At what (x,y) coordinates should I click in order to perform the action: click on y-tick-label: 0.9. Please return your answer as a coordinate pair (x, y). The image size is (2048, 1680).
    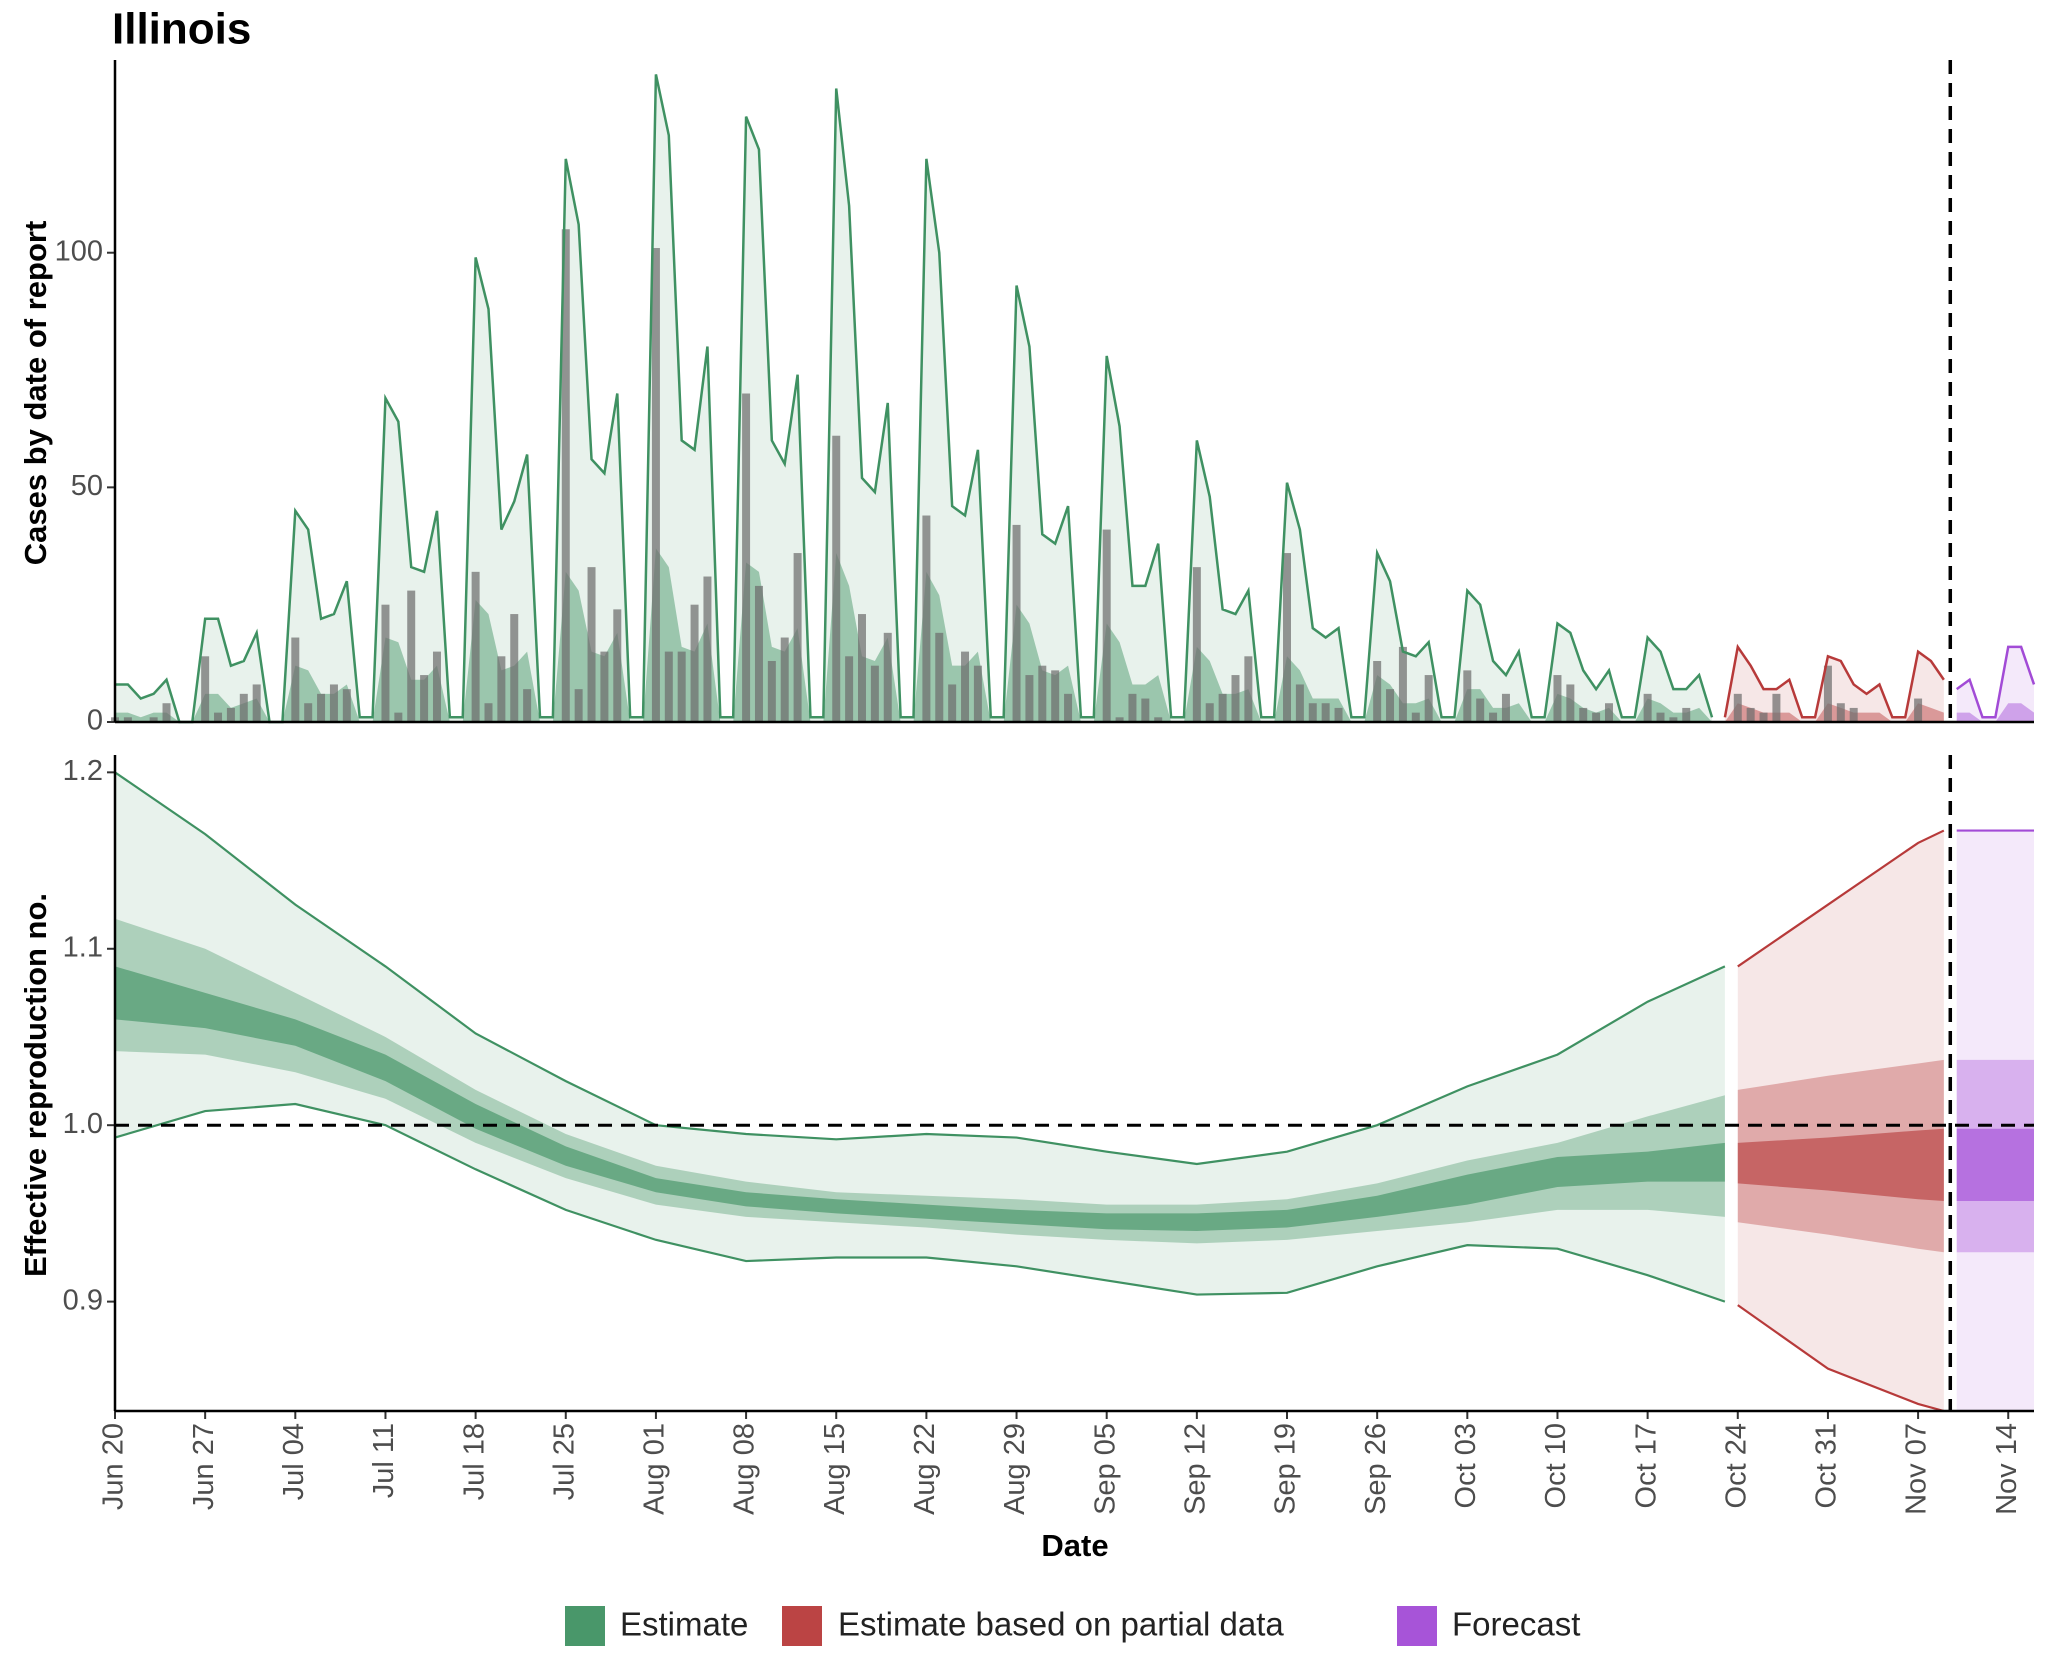
    Looking at the image, I should click on (83, 1300).